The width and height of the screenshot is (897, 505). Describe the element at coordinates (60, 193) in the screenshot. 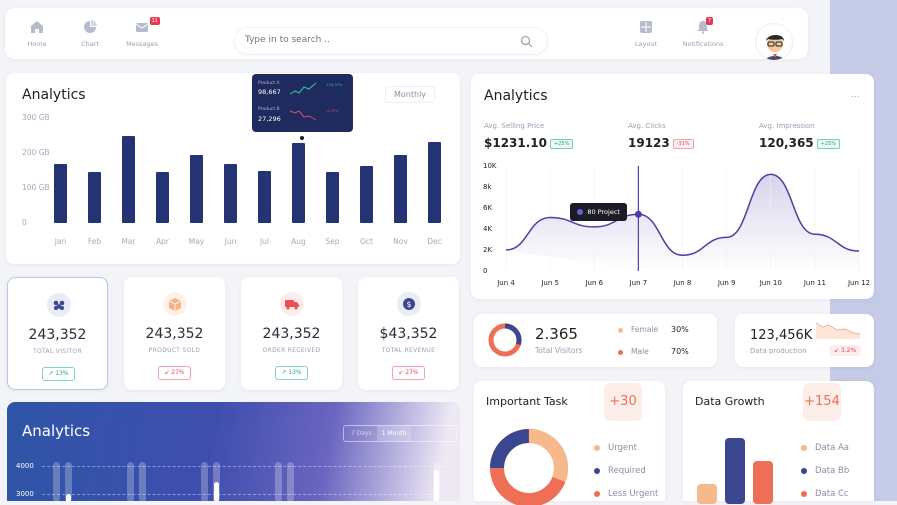

I see `bar-jan` at that location.